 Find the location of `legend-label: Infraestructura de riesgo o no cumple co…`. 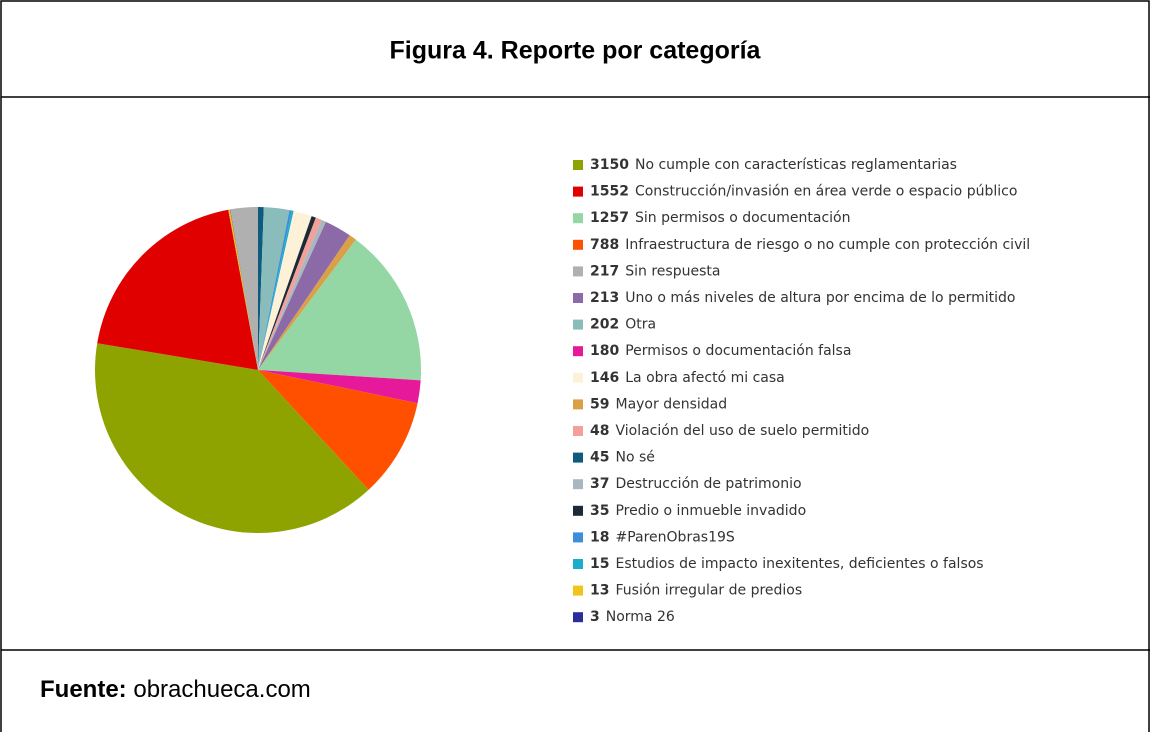

legend-label: Infraestructura de riesgo o no cumple co… is located at coordinates (827, 245).